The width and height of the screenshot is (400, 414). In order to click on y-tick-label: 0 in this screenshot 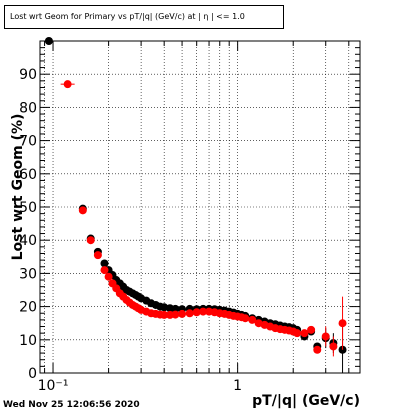, I will do `click(32, 374)`.